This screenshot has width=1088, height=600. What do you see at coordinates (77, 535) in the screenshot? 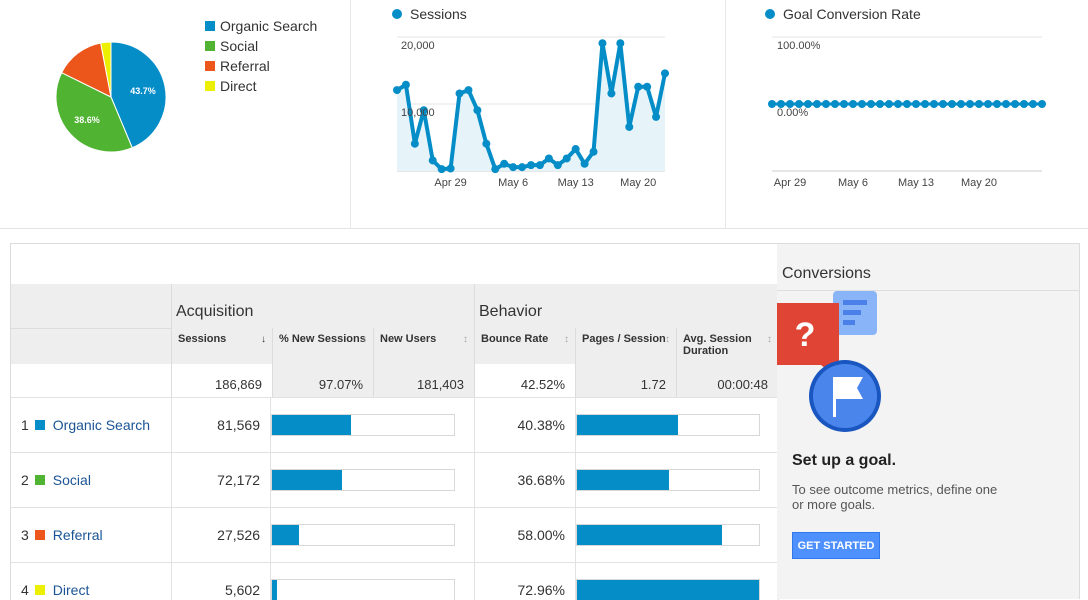
I see `row-channel-link-referral: Referral` at bounding box center [77, 535].